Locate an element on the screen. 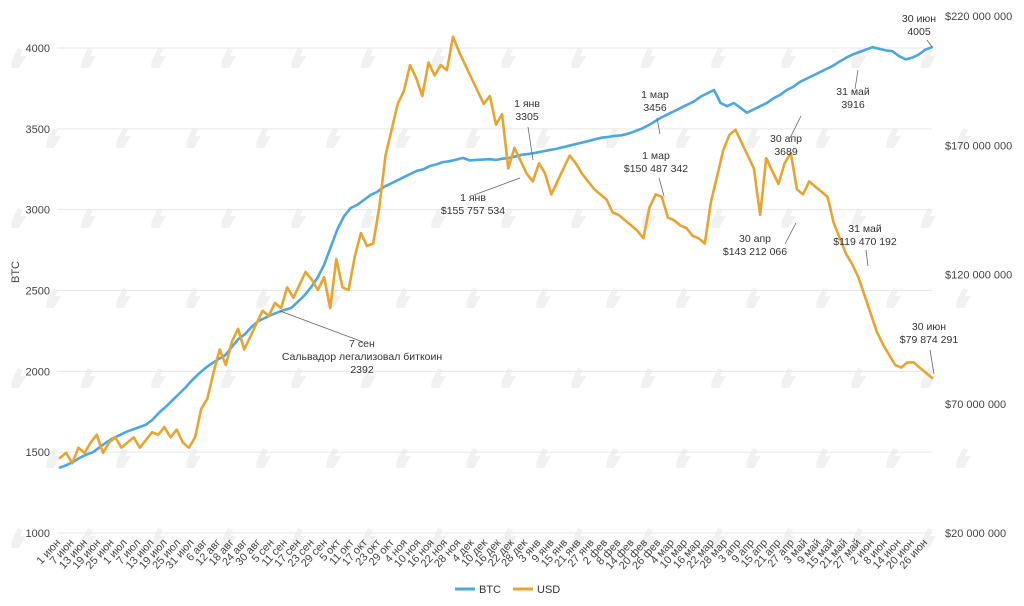 This screenshot has height=606, width=1024. annotation-label: 2392 is located at coordinates (362, 370).